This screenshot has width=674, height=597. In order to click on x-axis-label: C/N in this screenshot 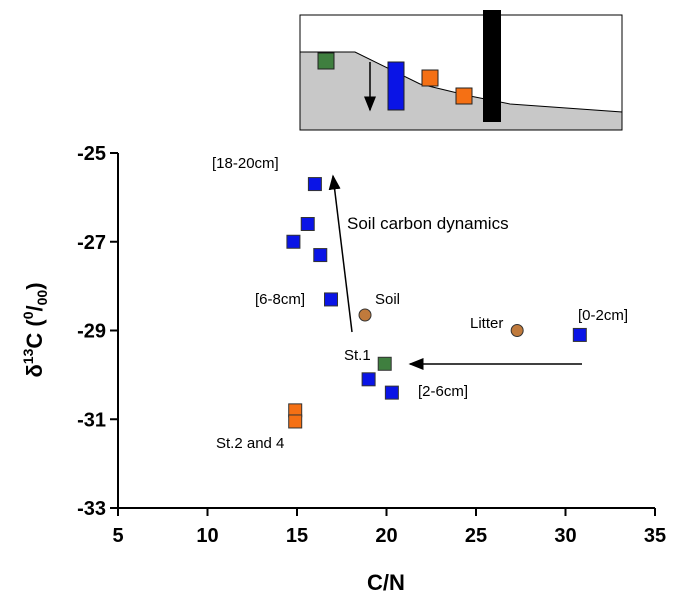, I will do `click(386, 582)`.